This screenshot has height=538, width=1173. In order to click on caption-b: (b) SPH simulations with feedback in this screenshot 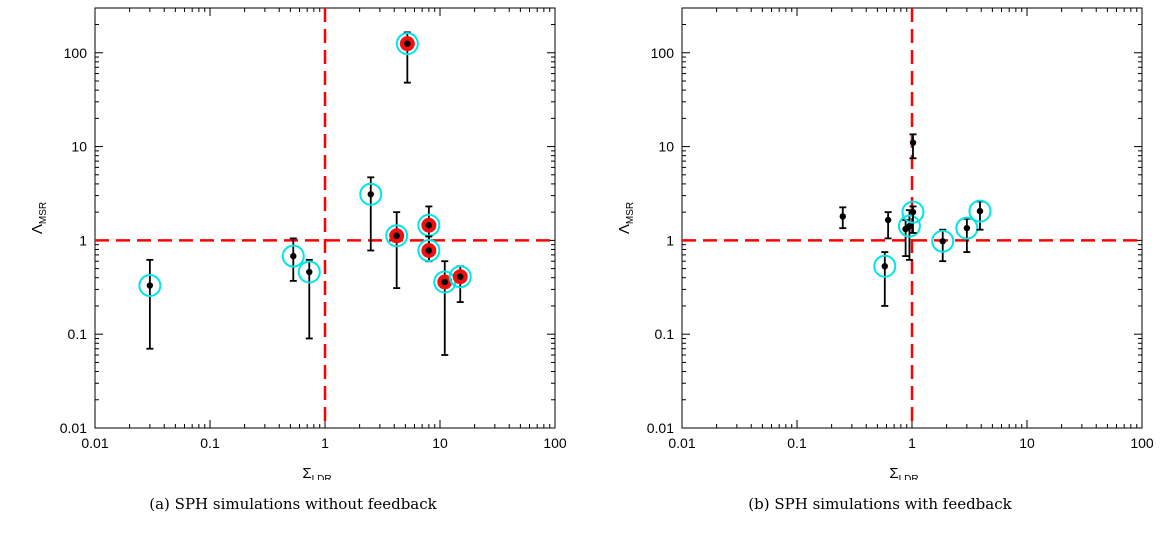, I will do `click(880, 504)`.